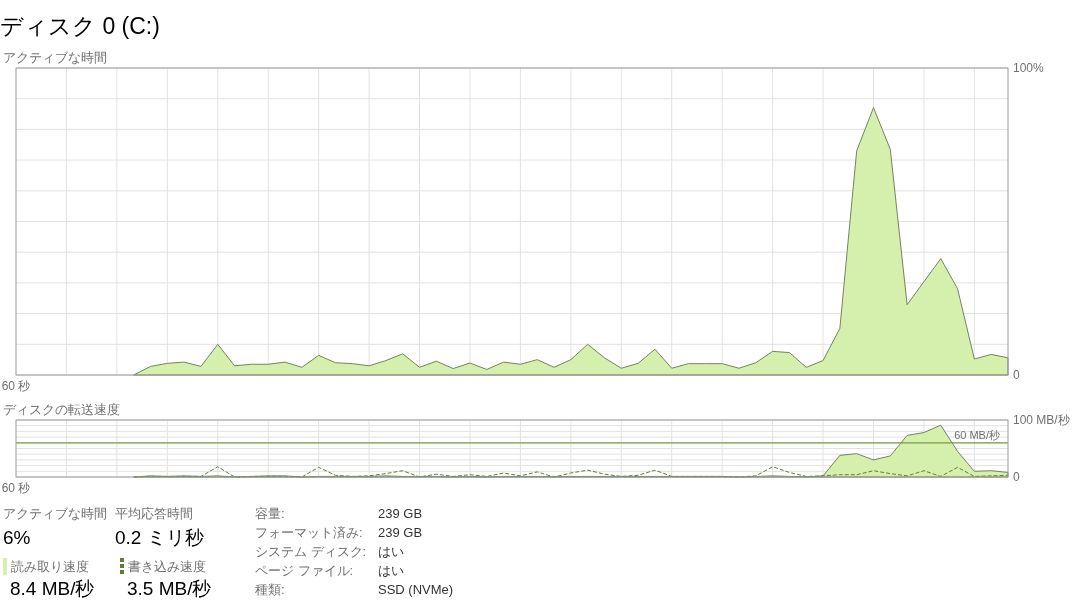 This screenshot has width=1080, height=604. Describe the element at coordinates (80, 26) in the screenshot. I see `chart-title: ディスク 0 (C:)` at that location.